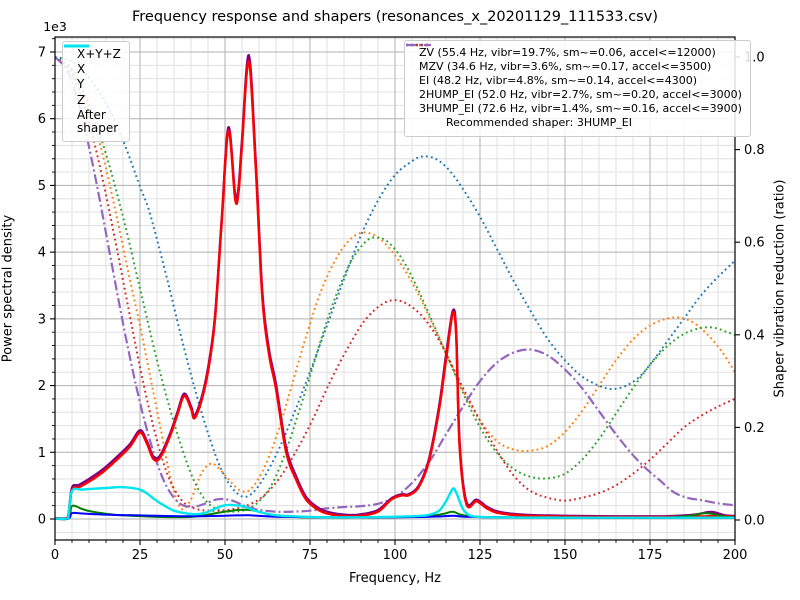 This screenshot has height=600, width=800. Describe the element at coordinates (42, 453) in the screenshot. I see `y-left-tick-label: 1` at that location.